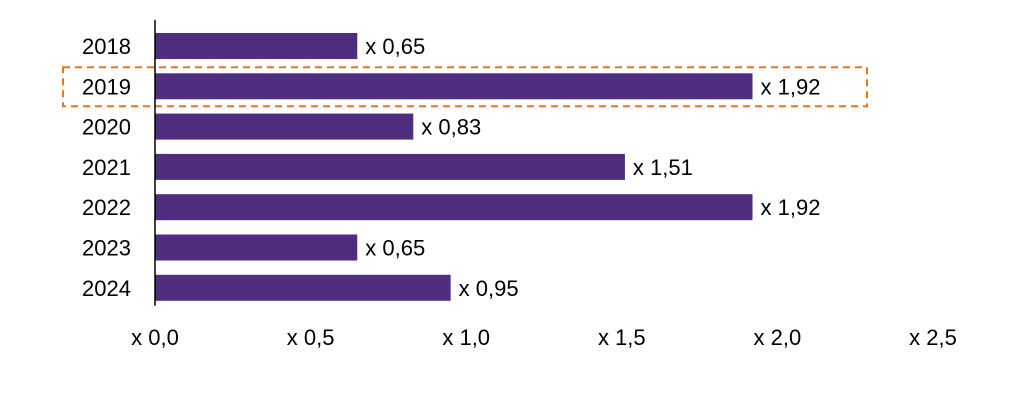 The height and width of the screenshot is (411, 1026). I want to click on category-label-2024: 2024, so click(106, 288).